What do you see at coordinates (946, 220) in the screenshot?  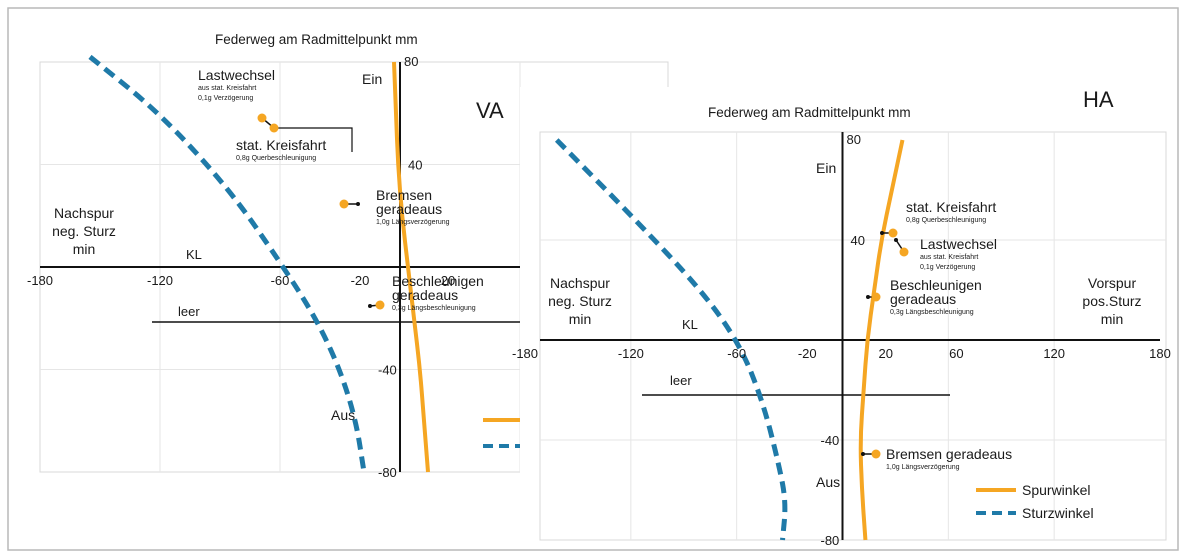 I see `ha-annotation-note: 0,8g Querbeschleunigung` at bounding box center [946, 220].